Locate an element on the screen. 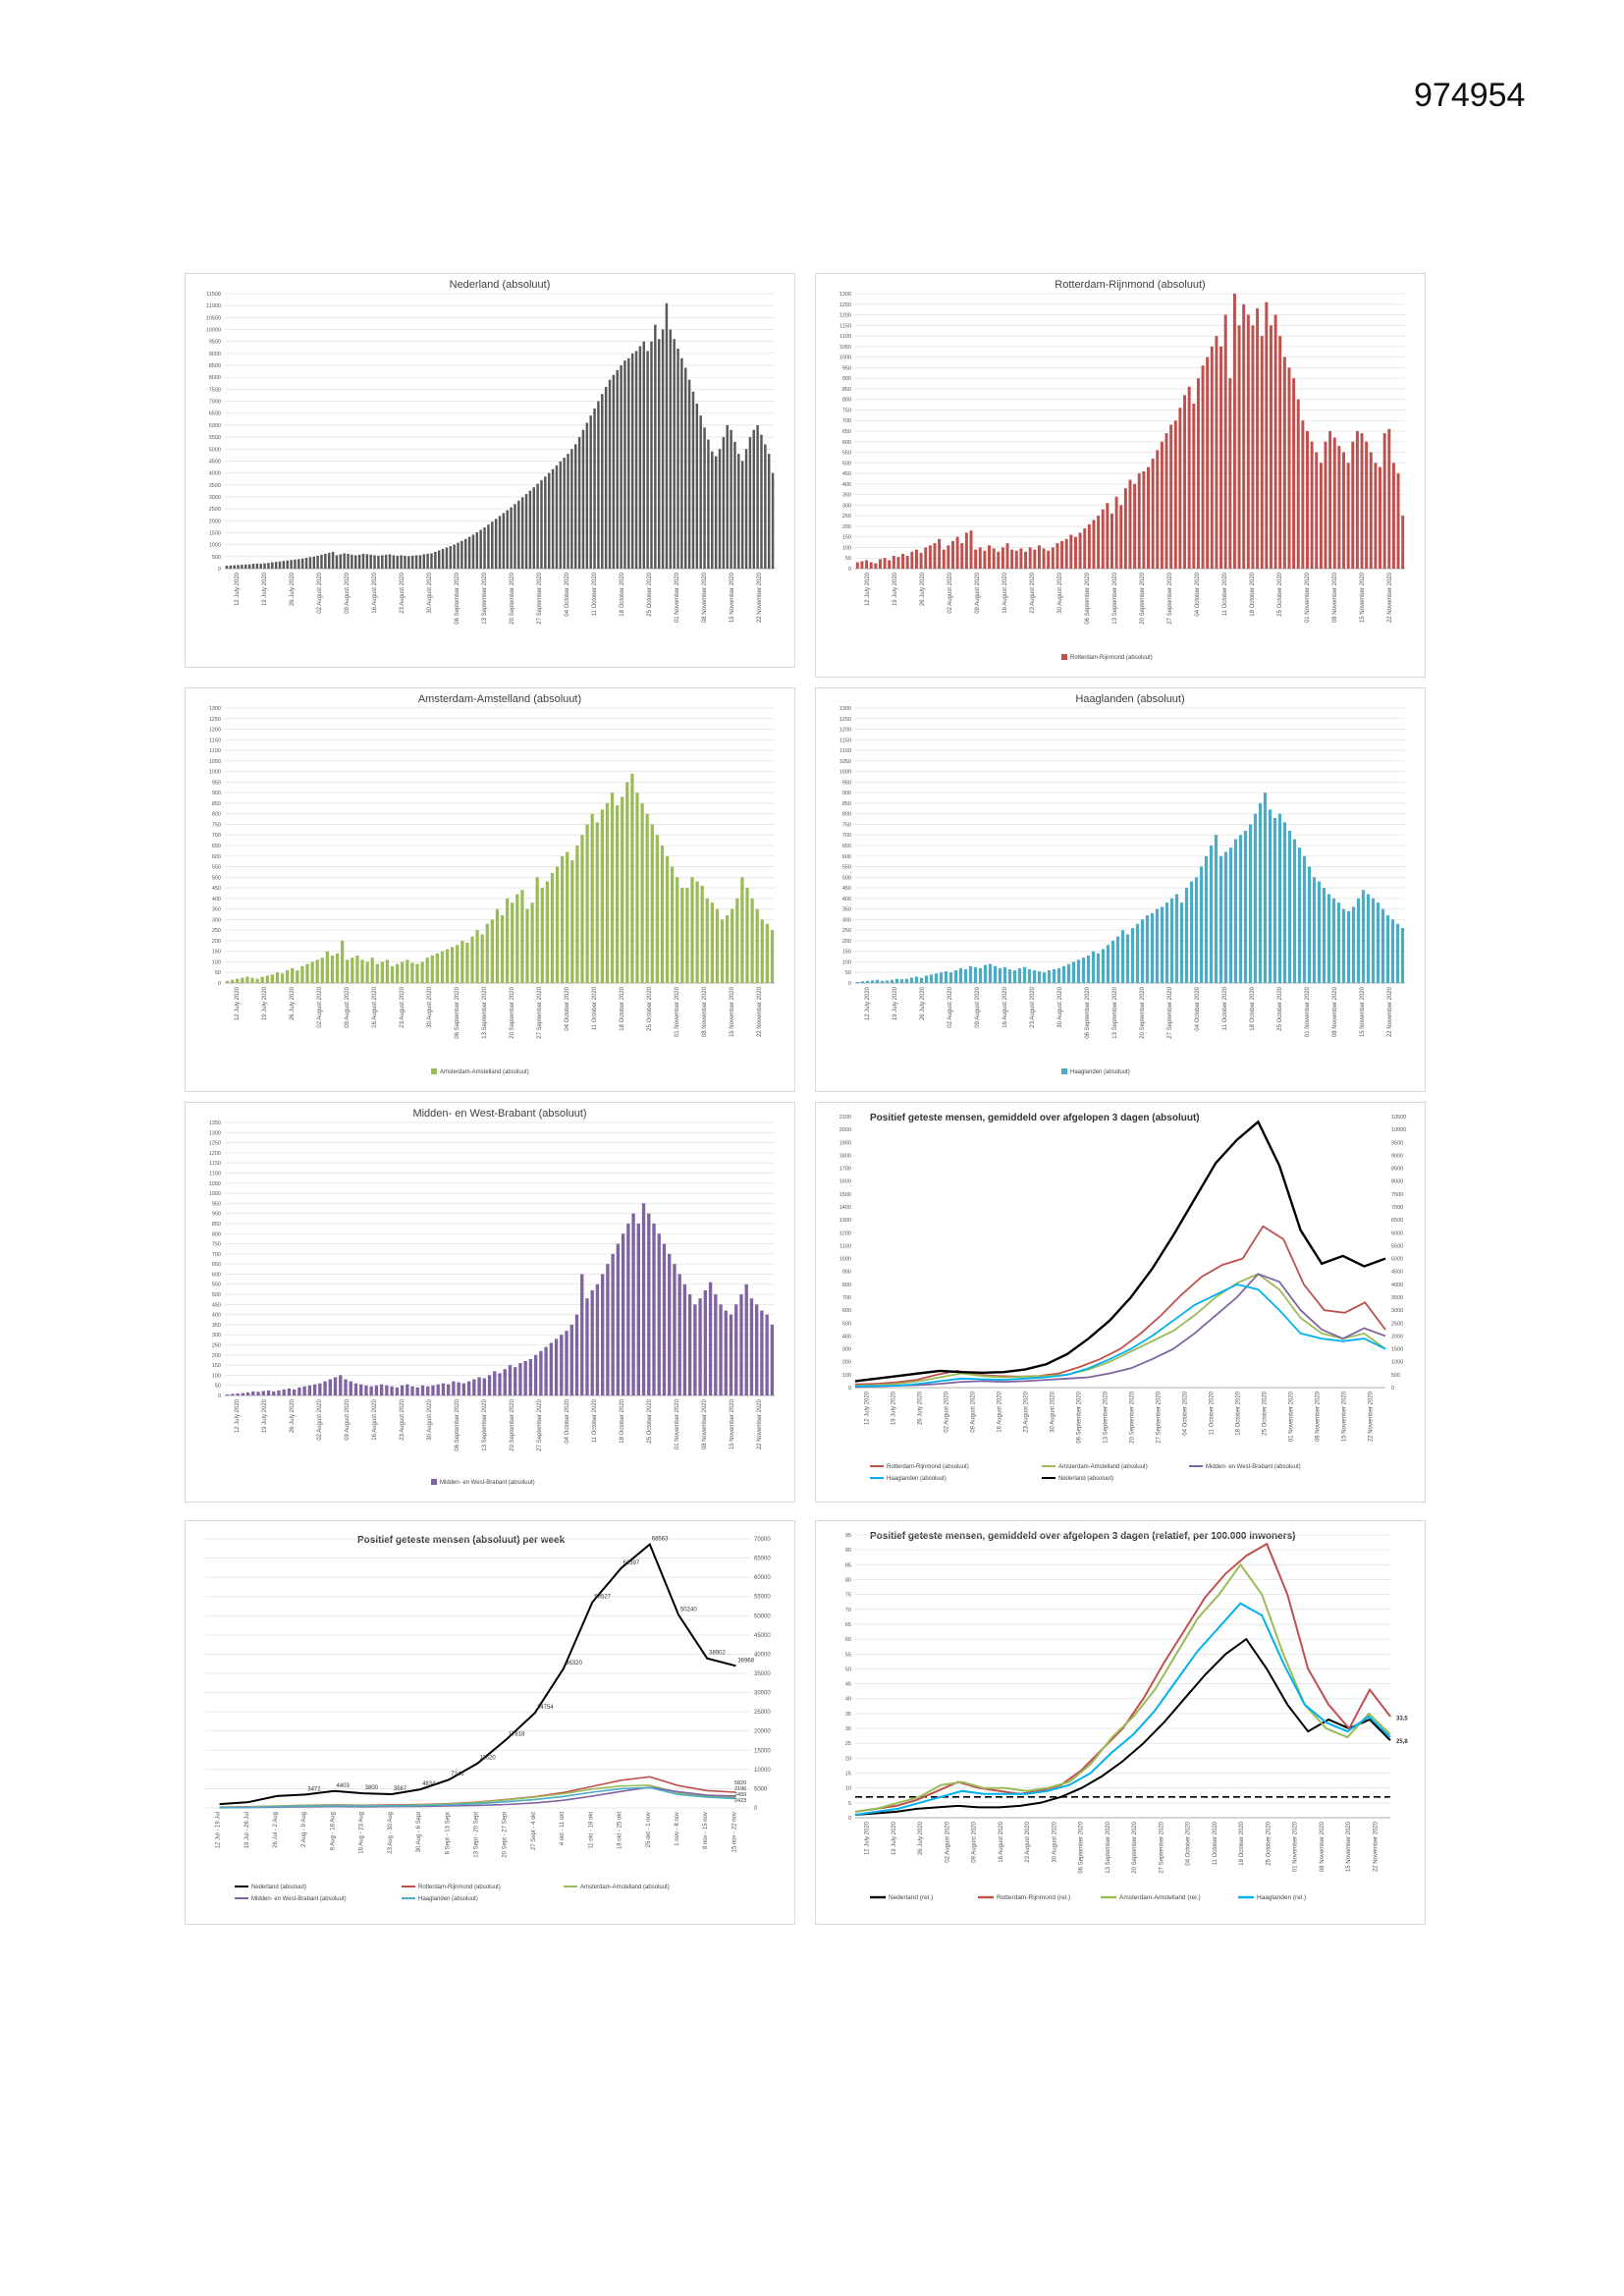  x-tick-label: 25 okt - 1 nov is located at coordinates (649, 1829).